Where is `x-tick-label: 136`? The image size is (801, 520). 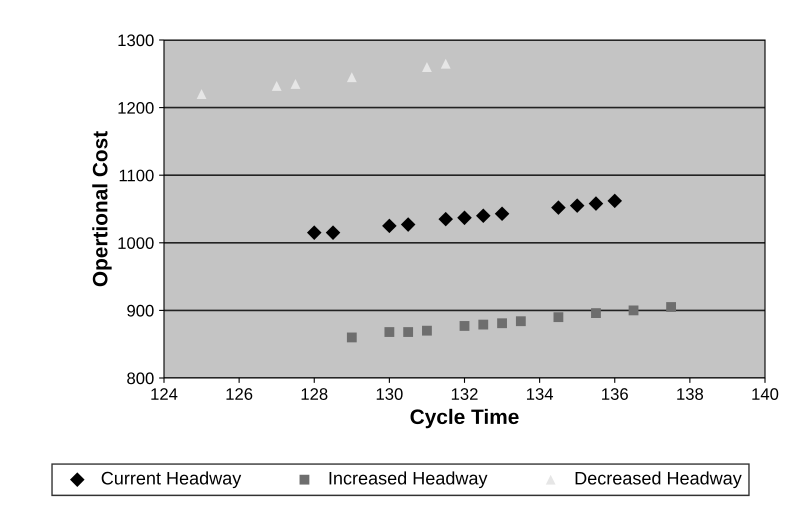 x-tick-label: 136 is located at coordinates (615, 394).